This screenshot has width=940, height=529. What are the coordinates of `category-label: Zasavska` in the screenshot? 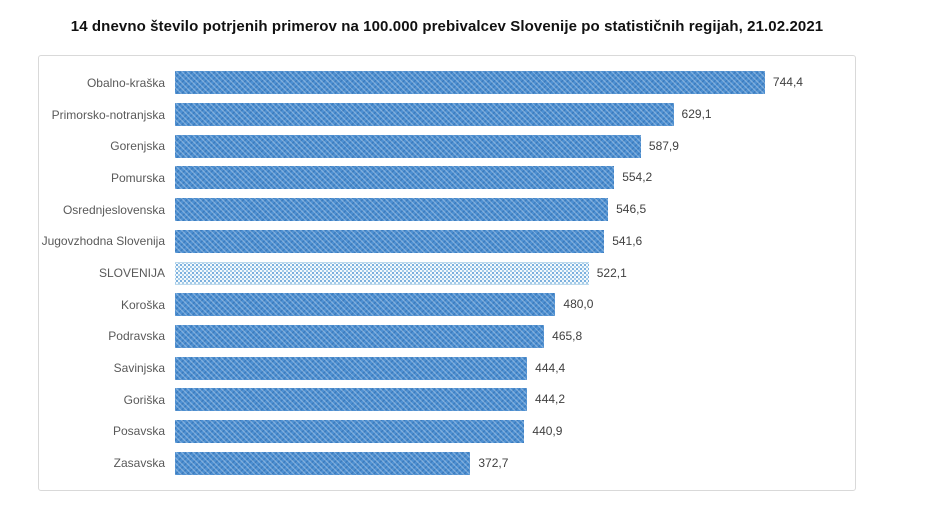 It's located at (139, 463).